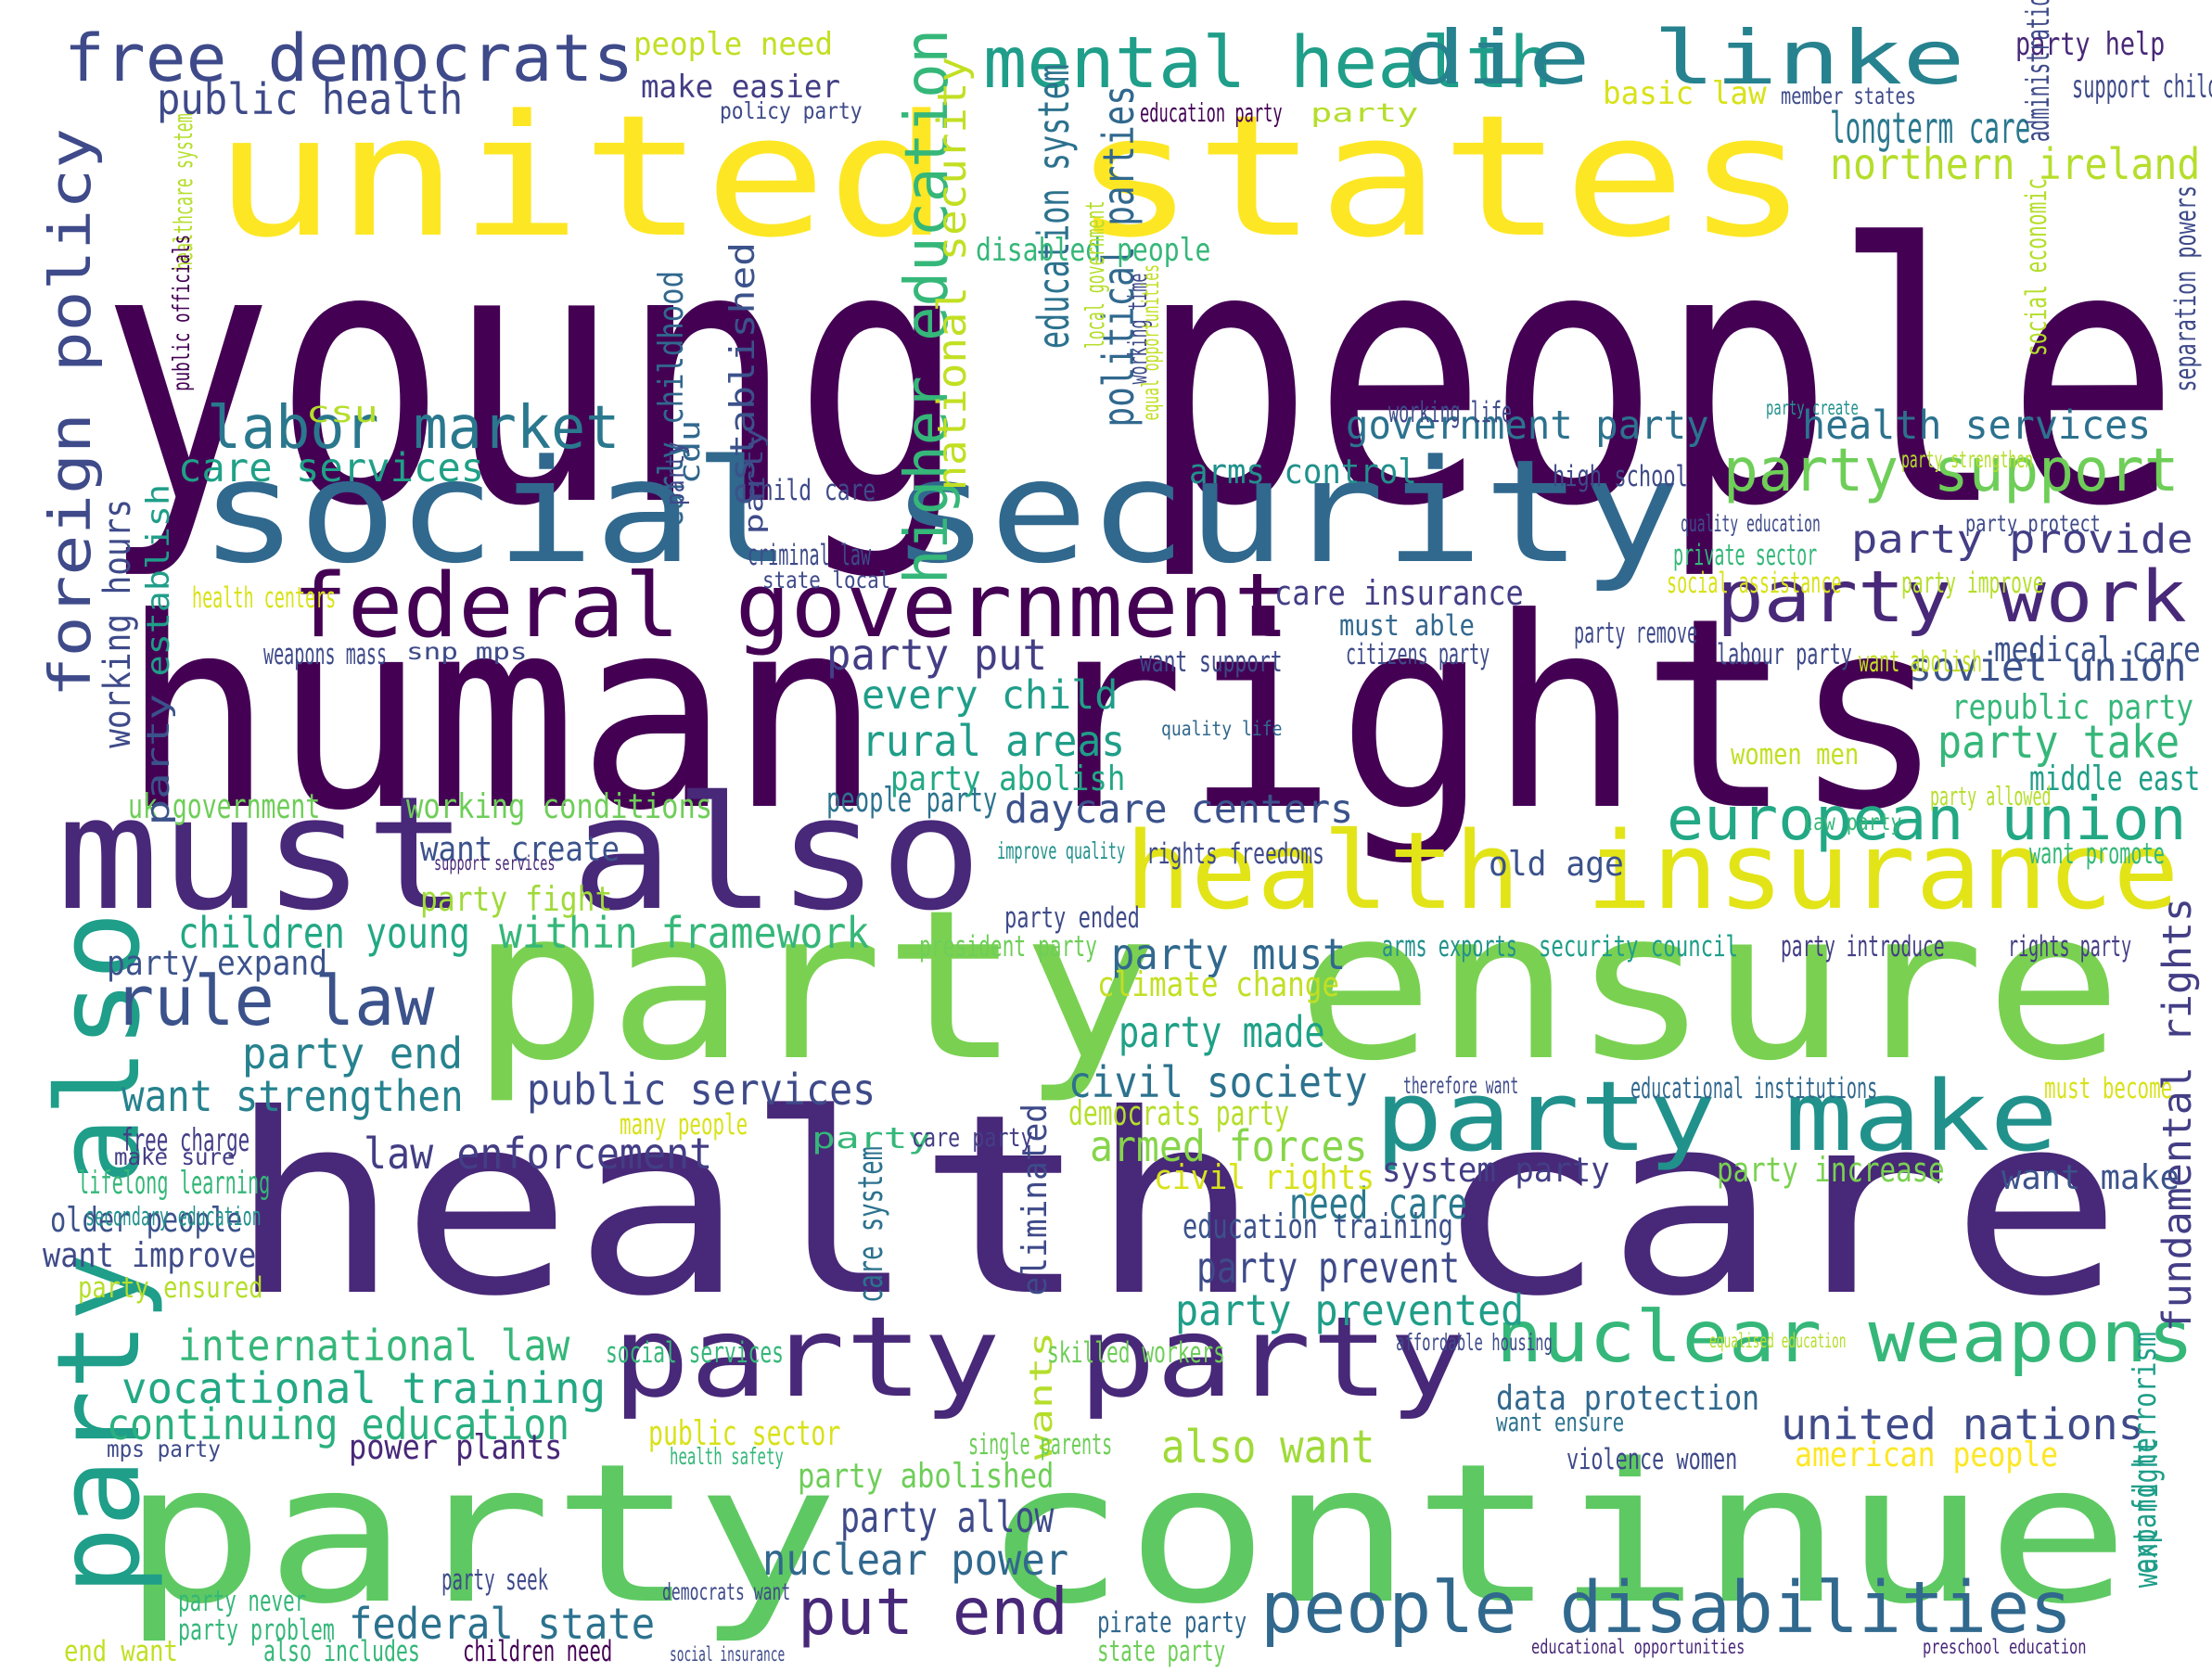  What do you see at coordinates (911, 799) in the screenshot?
I see `word: people party` at bounding box center [911, 799].